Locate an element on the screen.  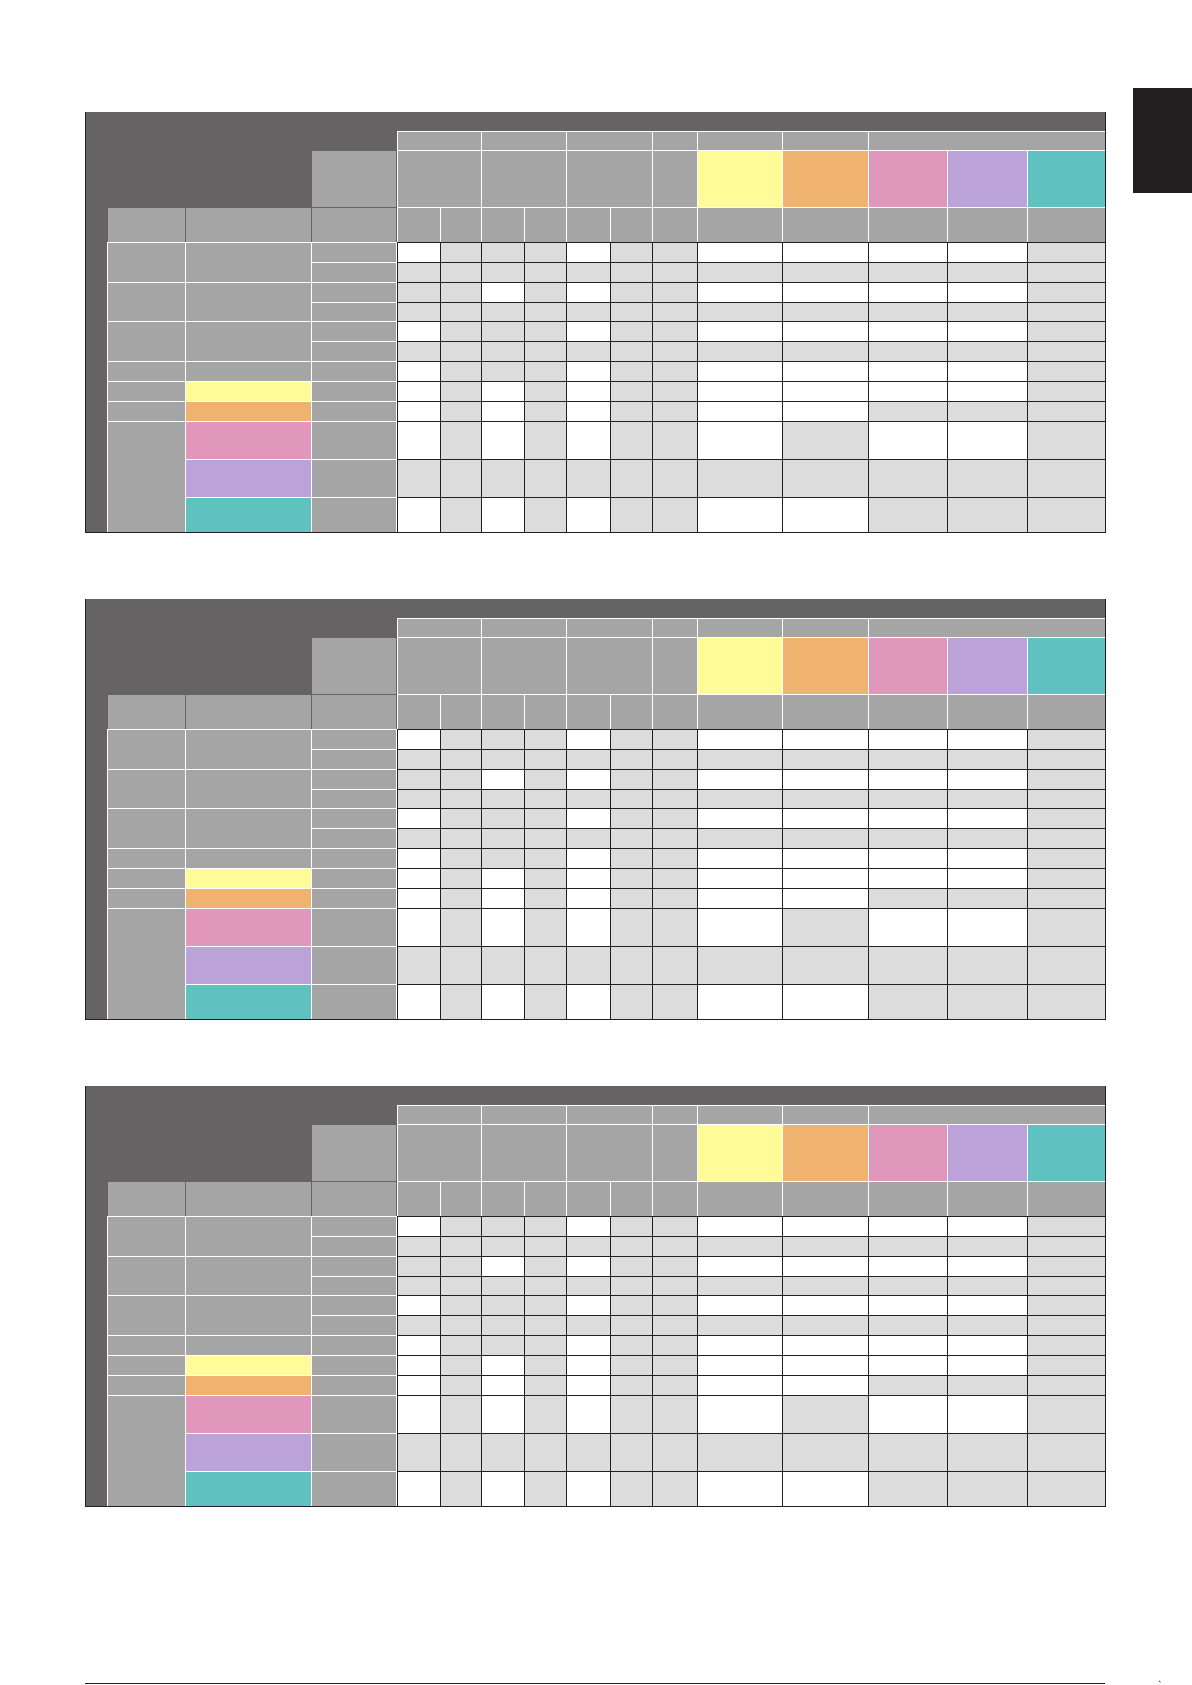
table-3-color-header-pink is located at coordinates (908, 1153).